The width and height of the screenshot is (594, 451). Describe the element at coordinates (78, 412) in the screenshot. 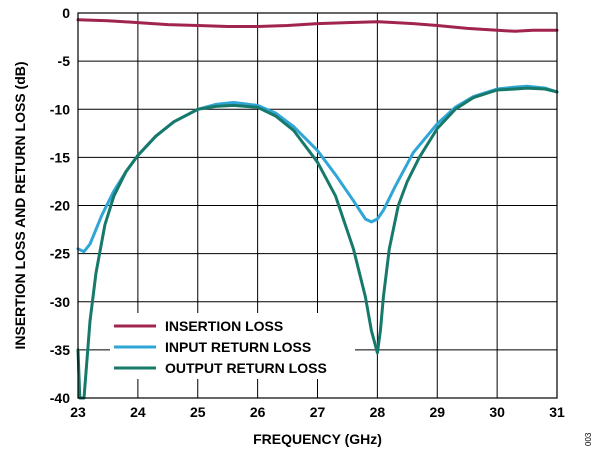

I see `x-tick-label: 23` at that location.